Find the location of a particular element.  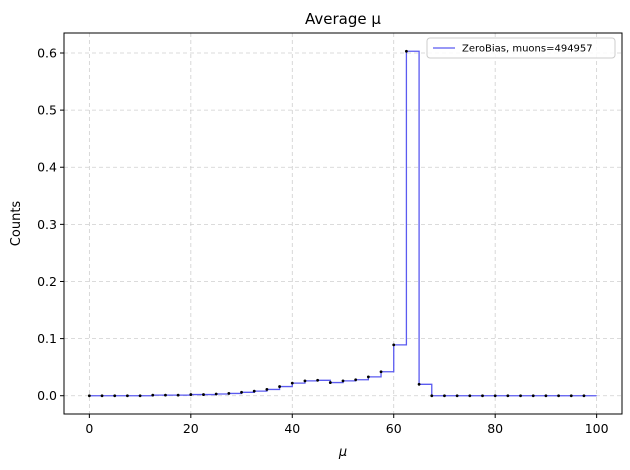

x-tick-label: 100 is located at coordinates (597, 428).